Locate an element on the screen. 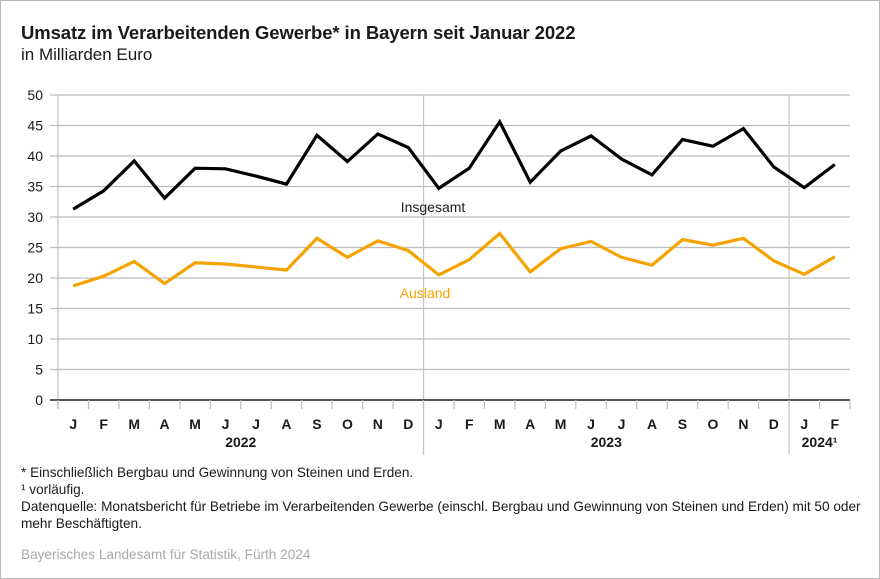 The height and width of the screenshot is (579, 880). y-tick-label: 5 is located at coordinates (39, 370).